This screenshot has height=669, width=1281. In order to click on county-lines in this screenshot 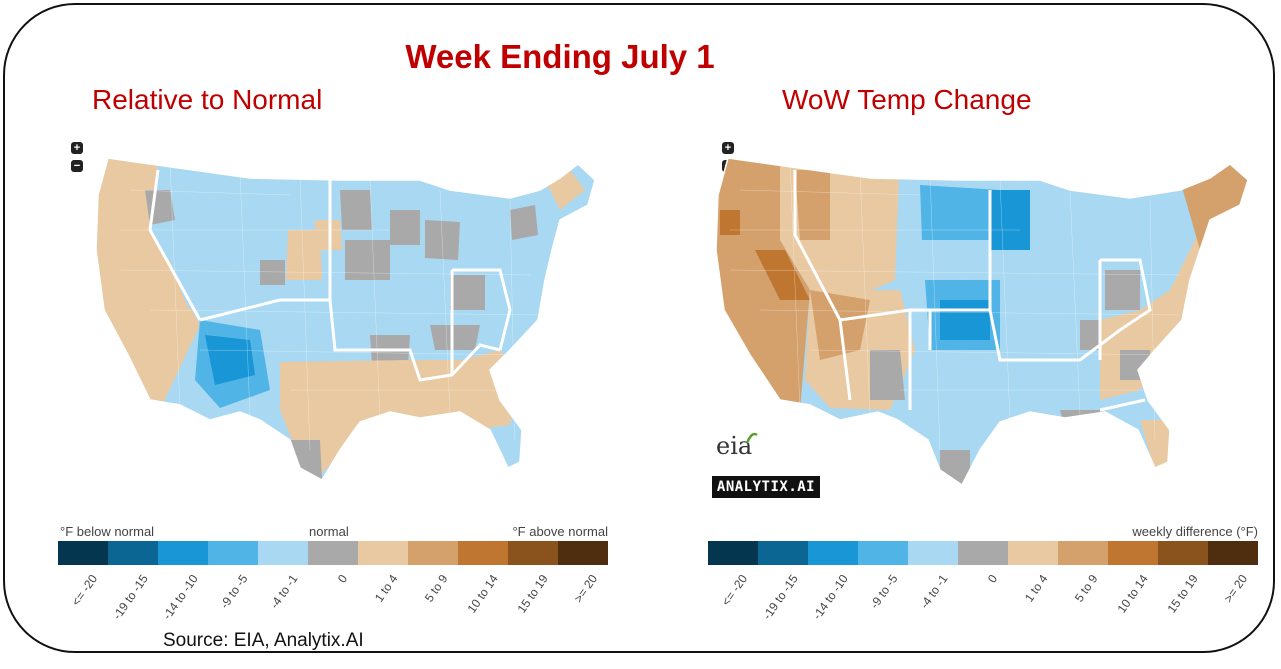, I will do `click(330, 305)`.